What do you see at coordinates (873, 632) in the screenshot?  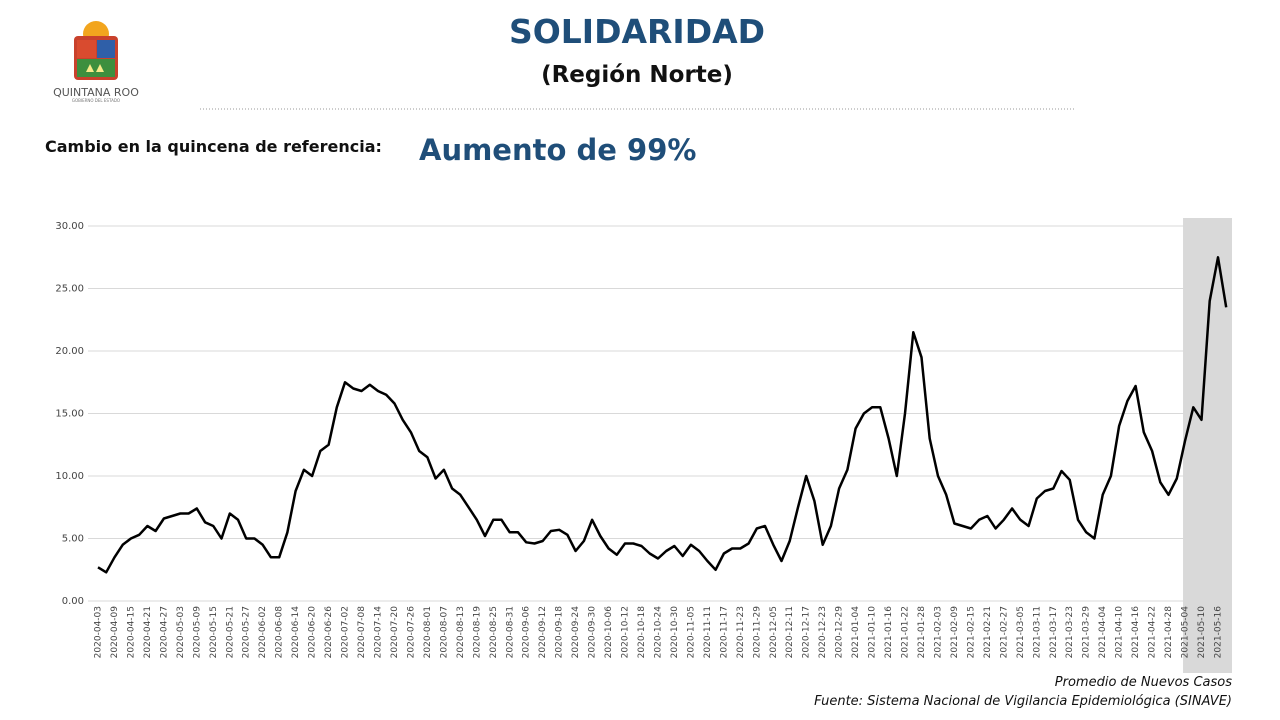 I see `x-tick-label: 2021-01-10` at bounding box center [873, 632].